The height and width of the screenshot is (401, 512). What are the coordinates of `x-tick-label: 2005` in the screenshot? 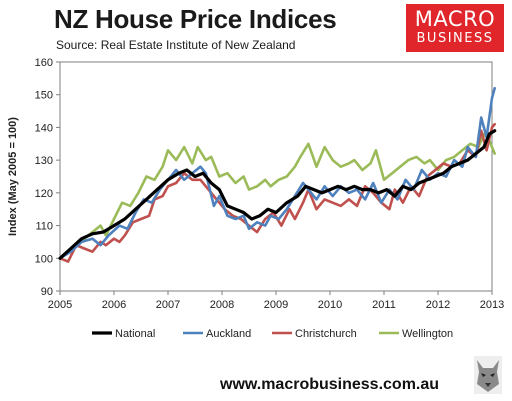 It's located at (60, 305).